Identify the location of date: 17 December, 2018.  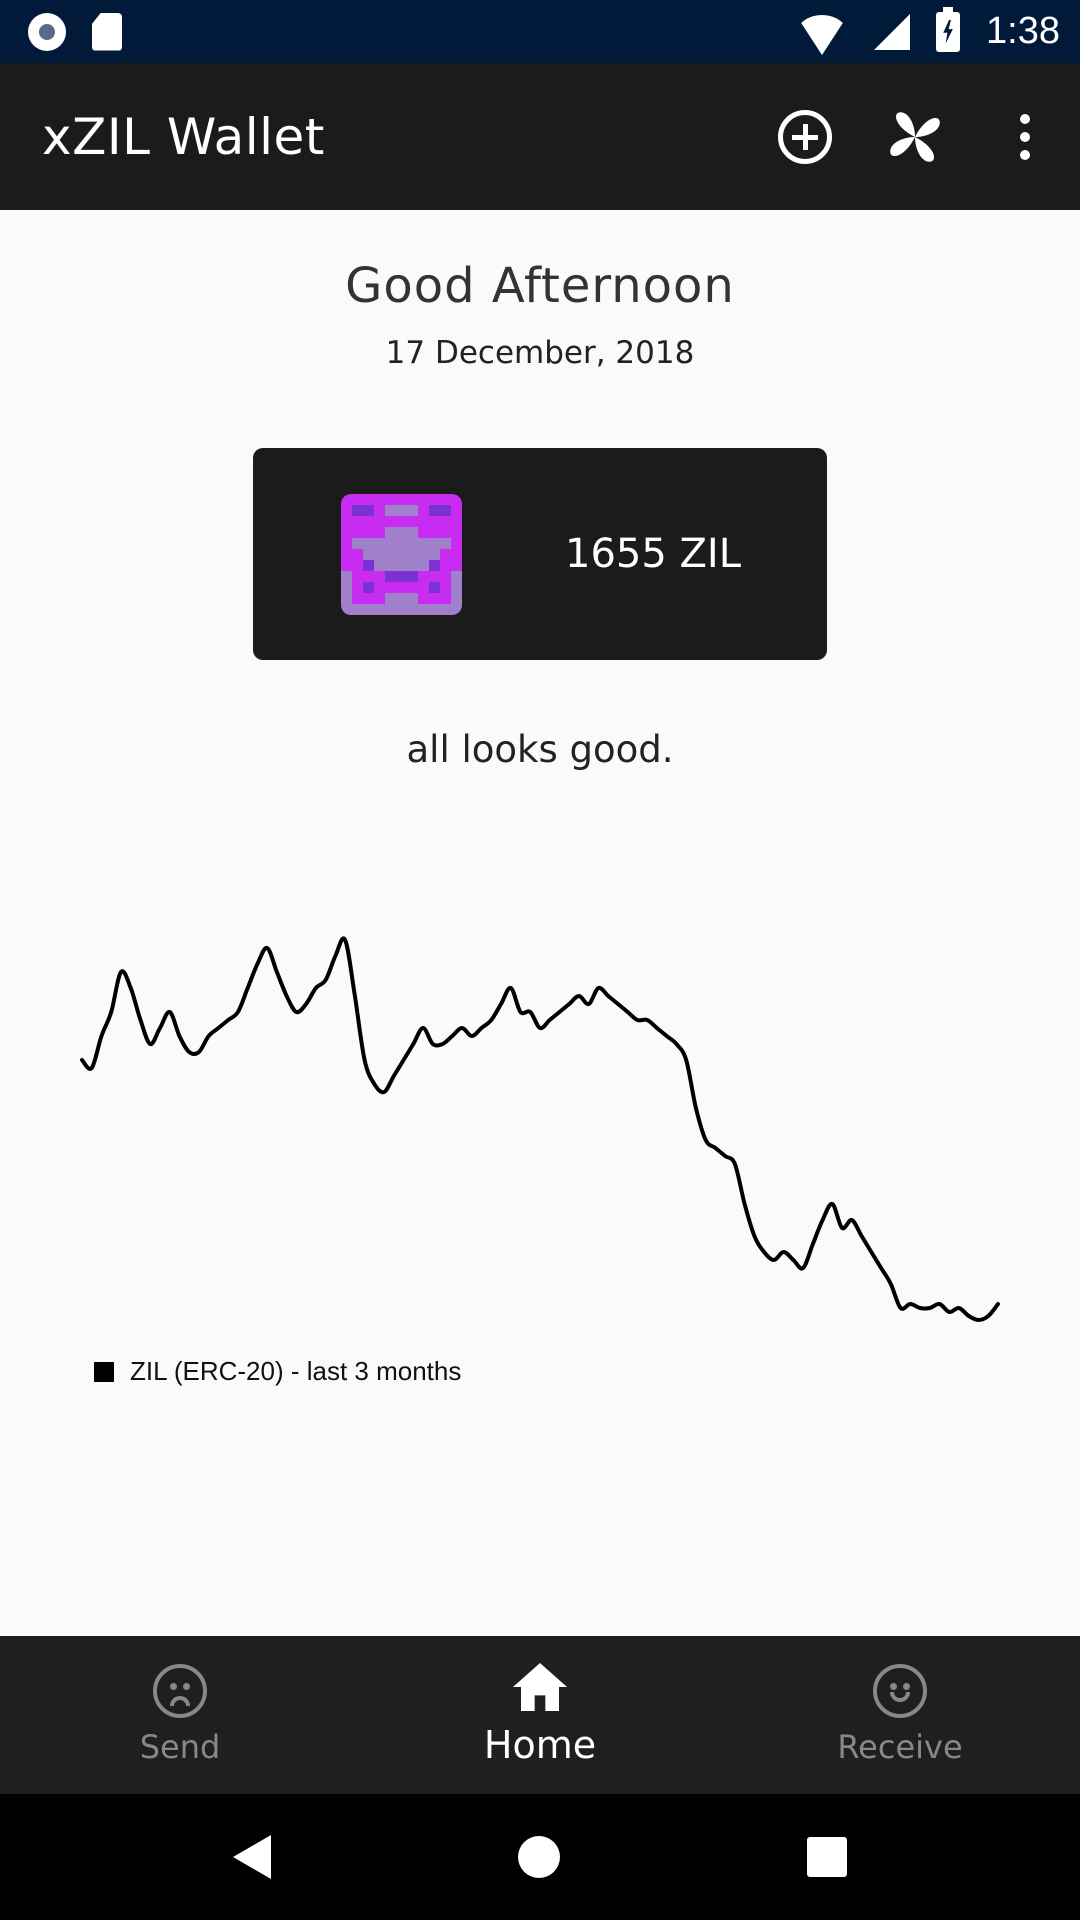
(540, 353).